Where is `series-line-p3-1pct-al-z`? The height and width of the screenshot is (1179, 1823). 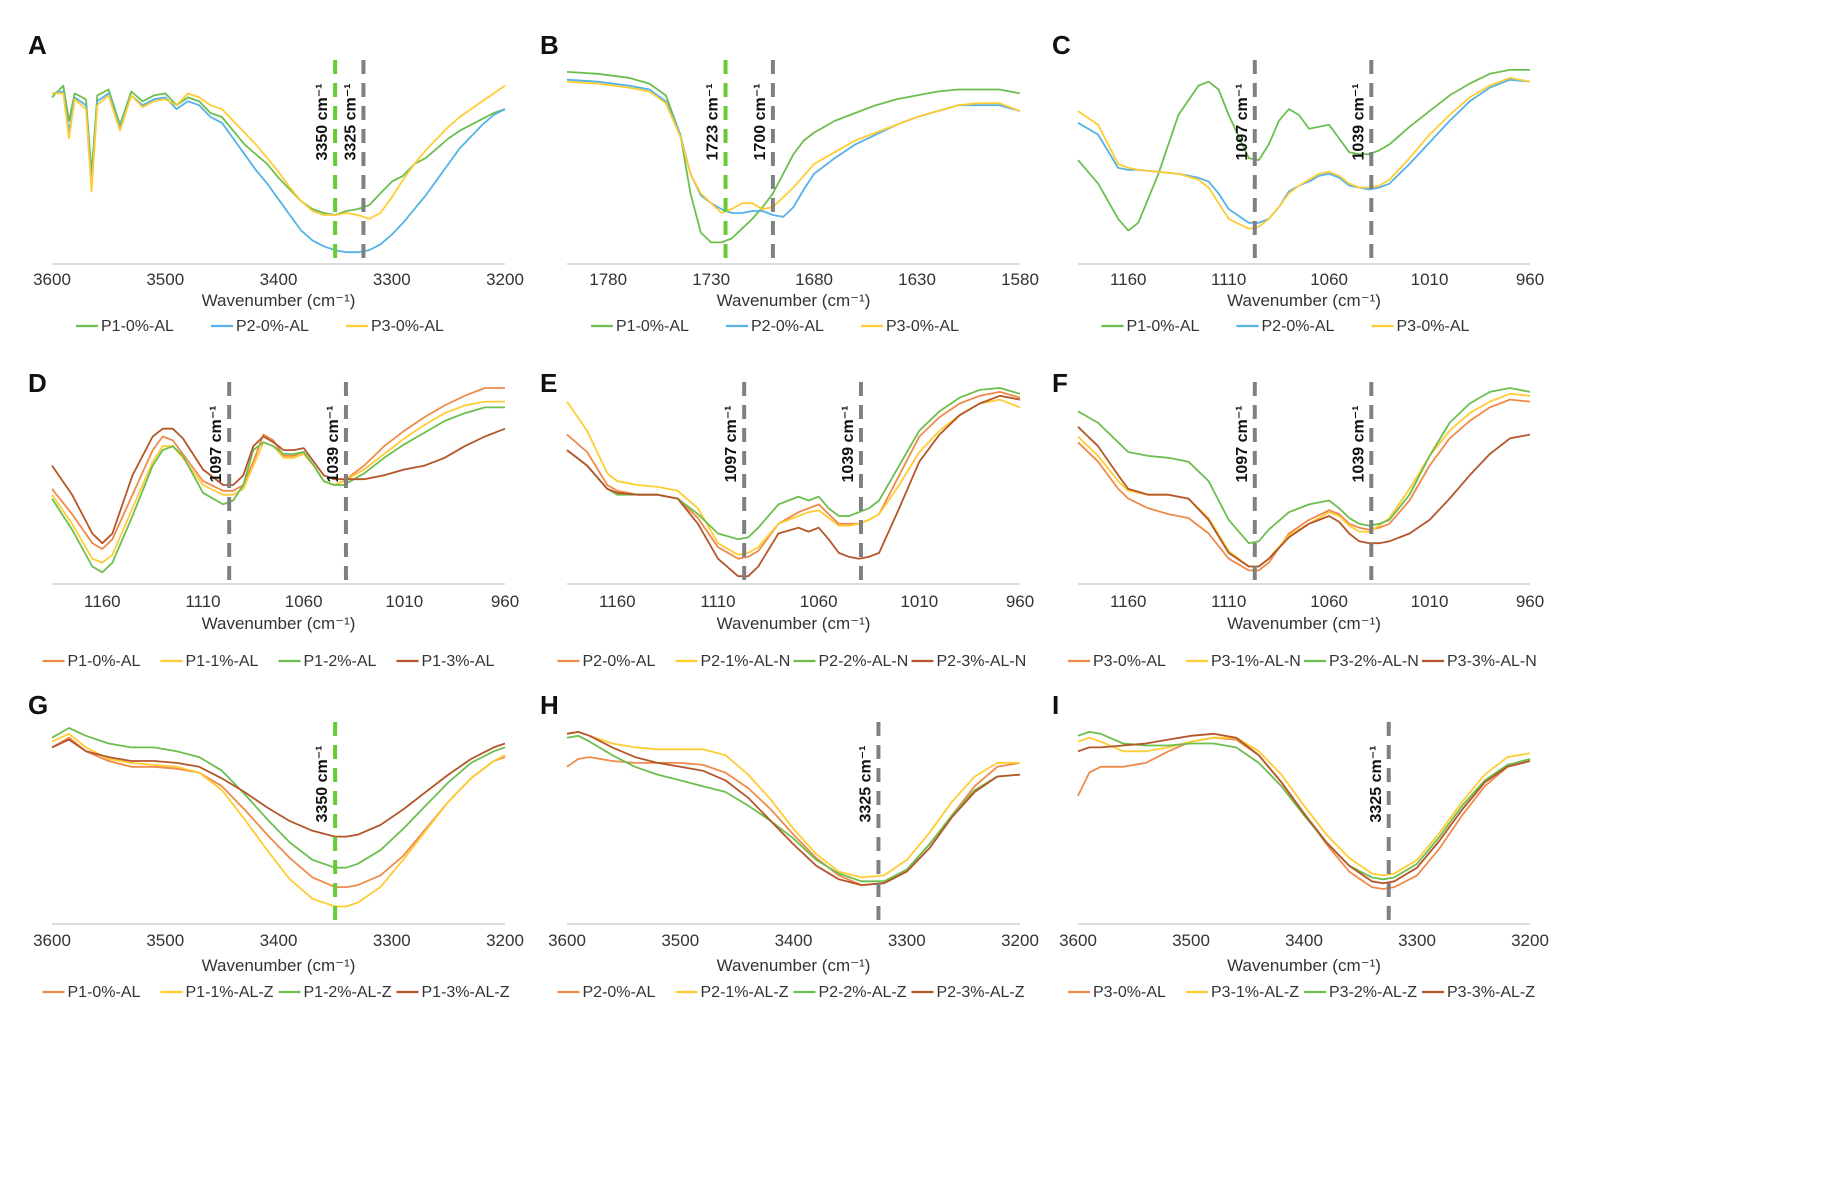
series-line-p3-1pct-al-z is located at coordinates (1304, 806).